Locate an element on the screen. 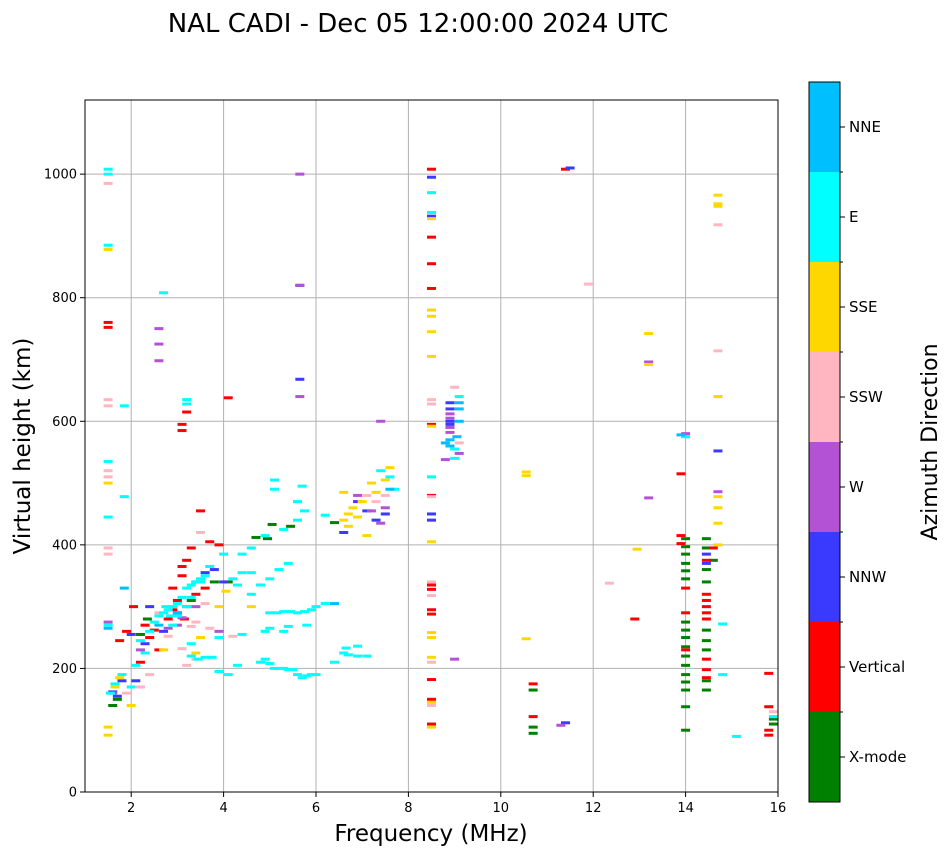 The height and width of the screenshot is (856, 951). x-axis-ticks: 2 4 6 8 10 12 14 16 is located at coordinates (456, 804).